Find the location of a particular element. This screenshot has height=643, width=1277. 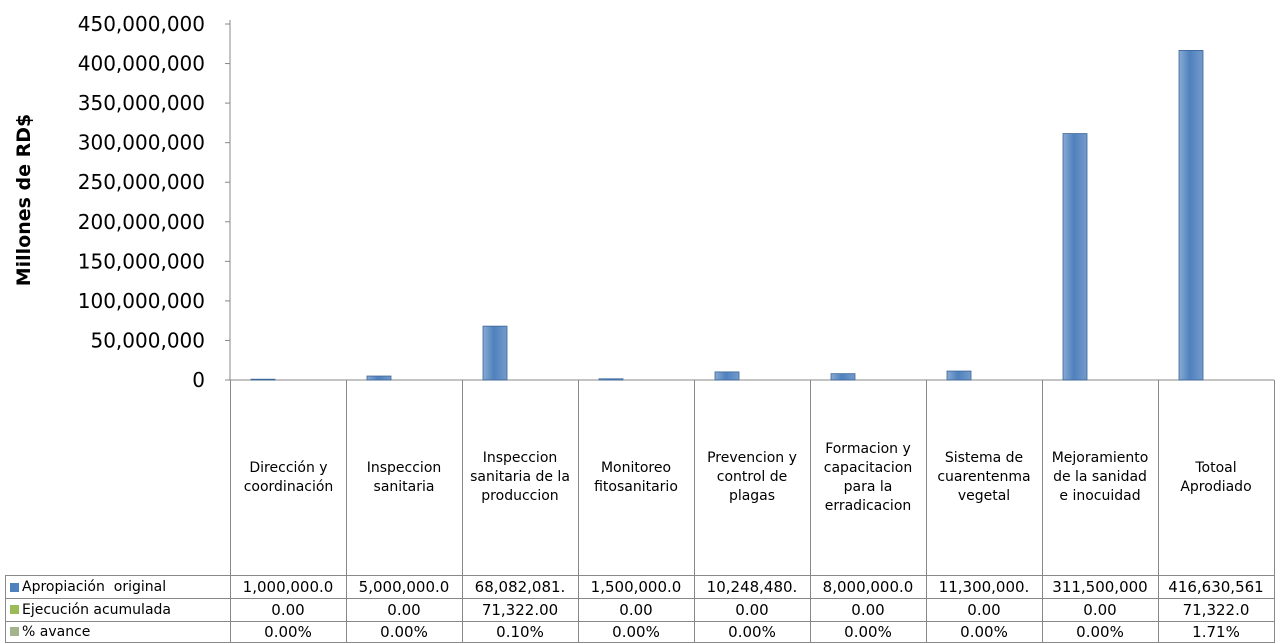

category-label: Inspeccion sanitaria de la produccion is located at coordinates (520, 478).